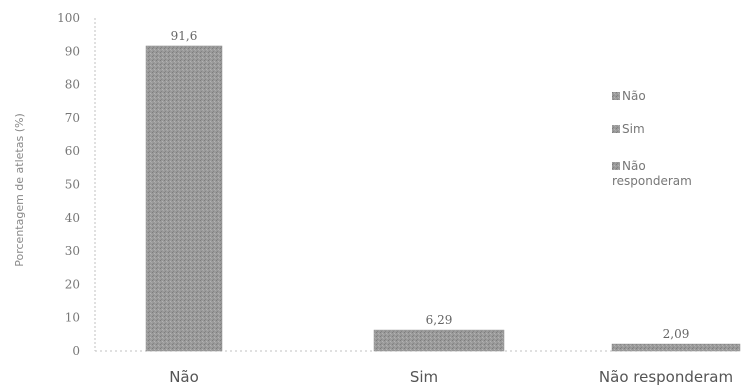 The image size is (746, 387). I want to click on y-tick-labels: 0 10 20 30 40 50 60 70 80 90 100, so click(68, 184).